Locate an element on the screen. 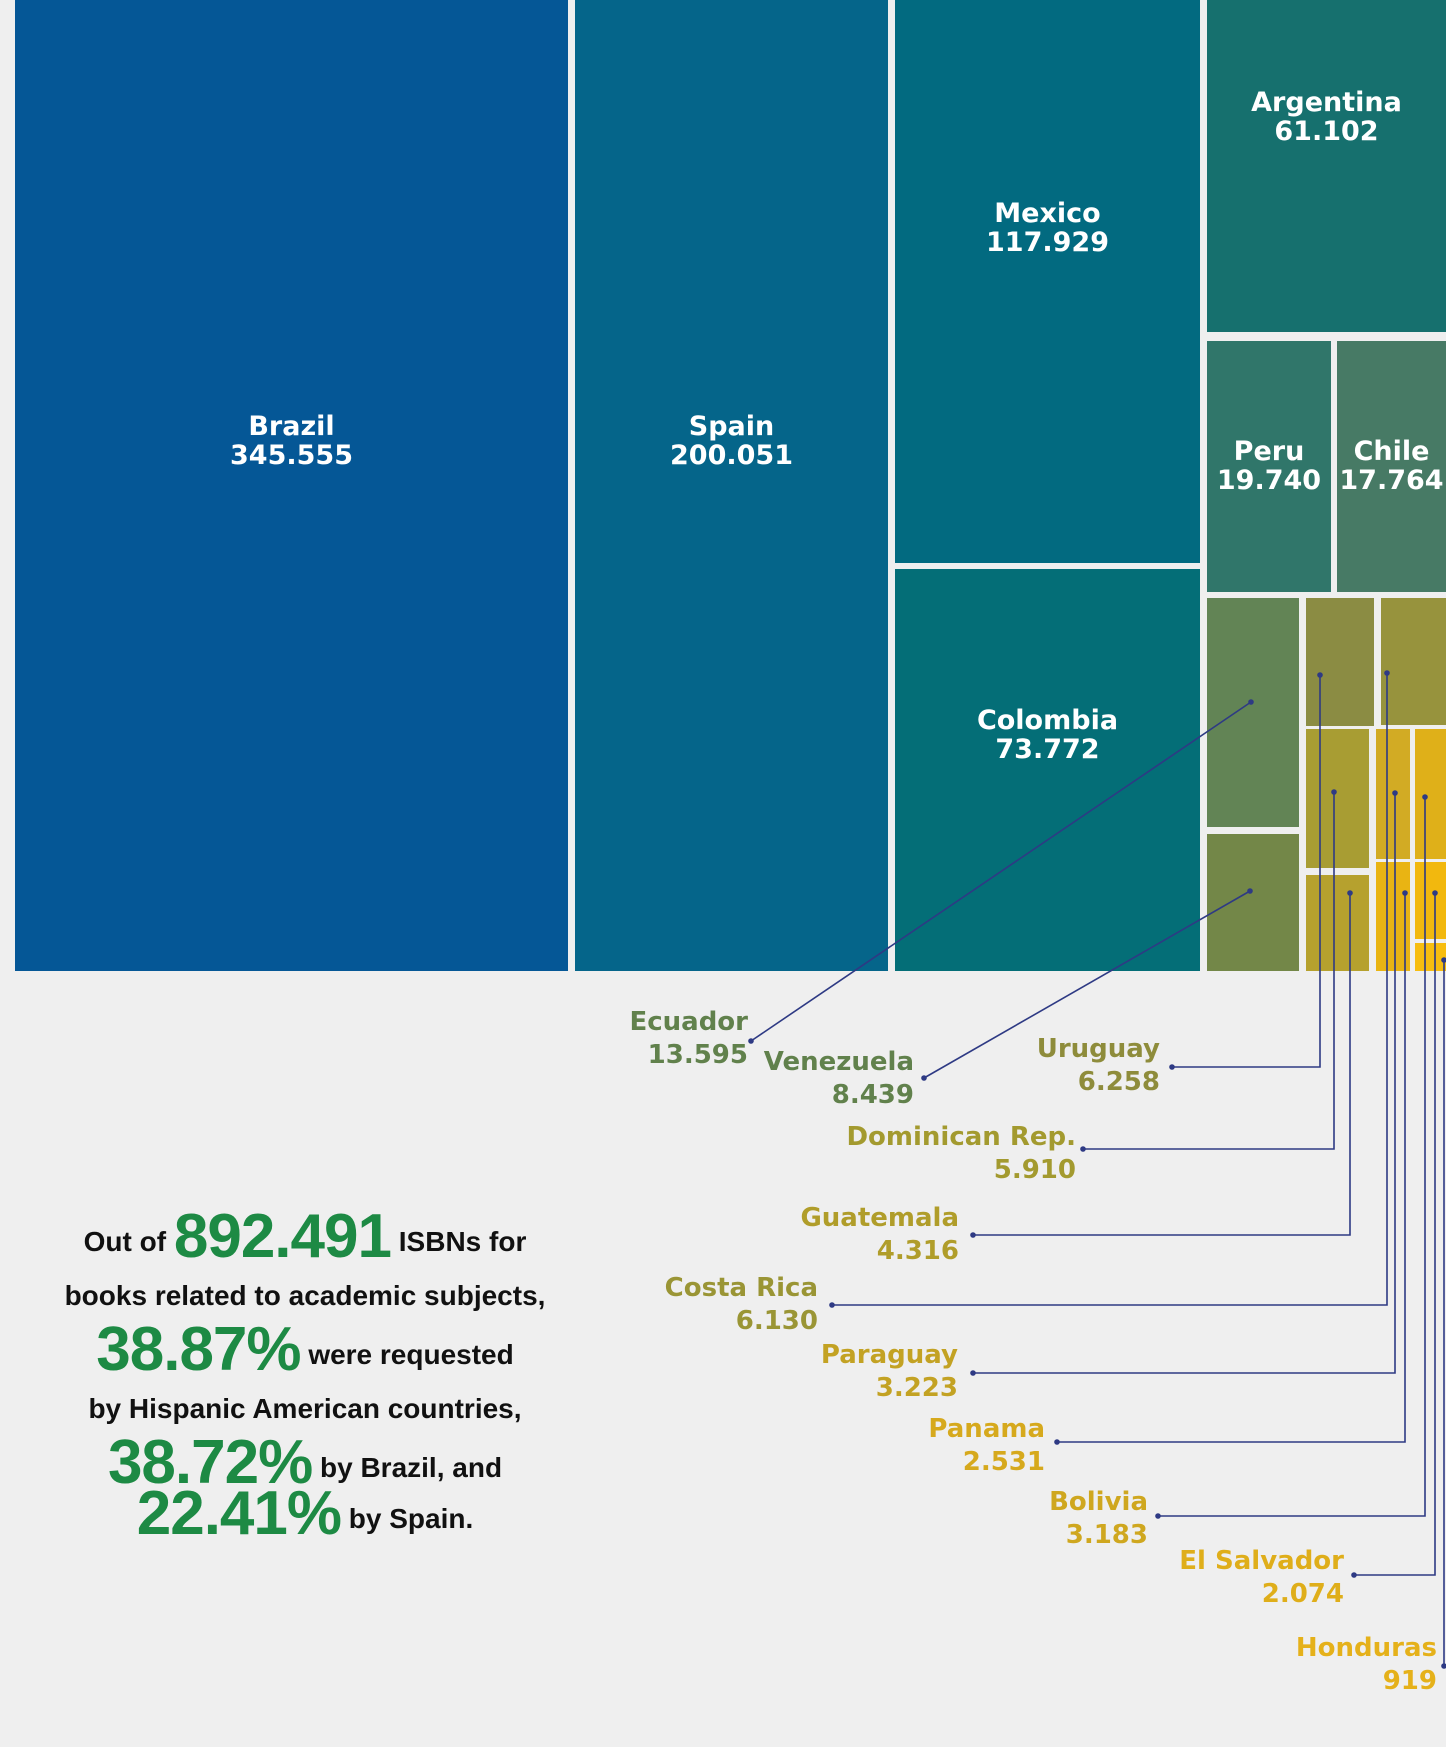 This screenshot has height=1747, width=1446. tile-value: 19.740 is located at coordinates (1269, 480).